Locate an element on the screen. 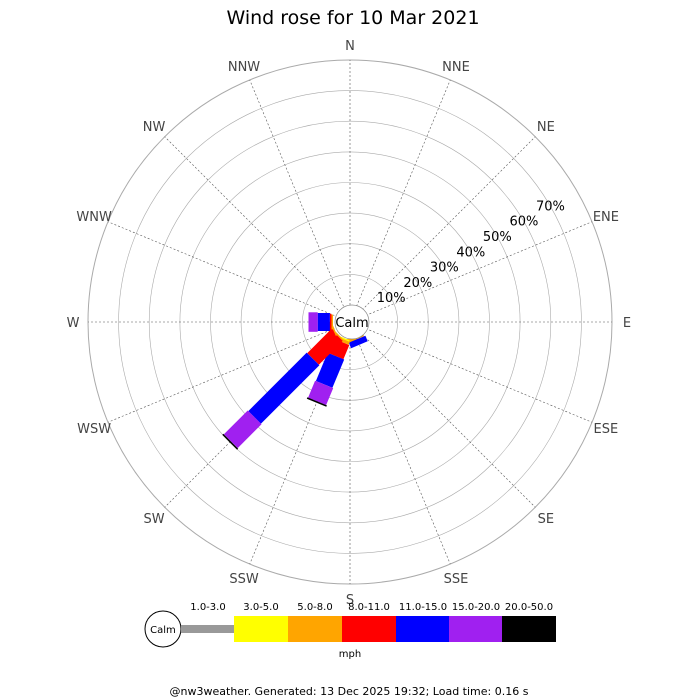  legend-swatch-3.0-5.0 is located at coordinates (261, 629).